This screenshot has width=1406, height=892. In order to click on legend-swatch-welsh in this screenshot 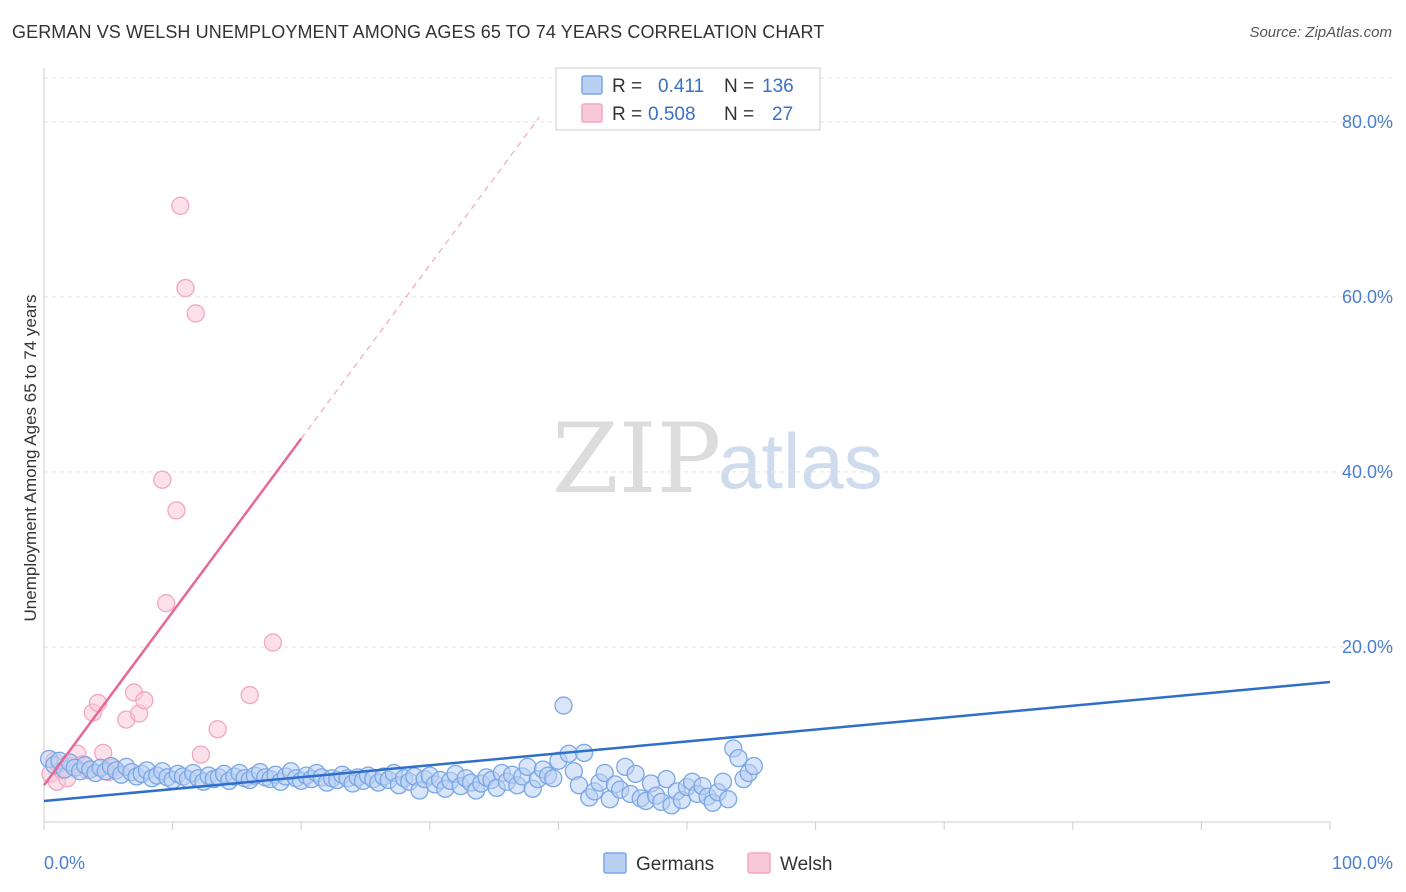, I will do `click(592, 113)`.